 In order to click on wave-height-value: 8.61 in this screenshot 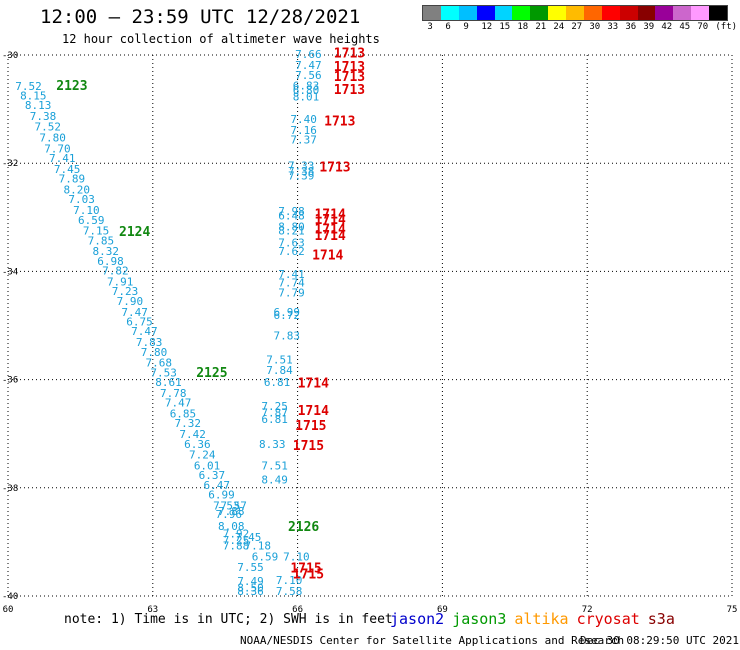, I will do `click(168, 382)`.